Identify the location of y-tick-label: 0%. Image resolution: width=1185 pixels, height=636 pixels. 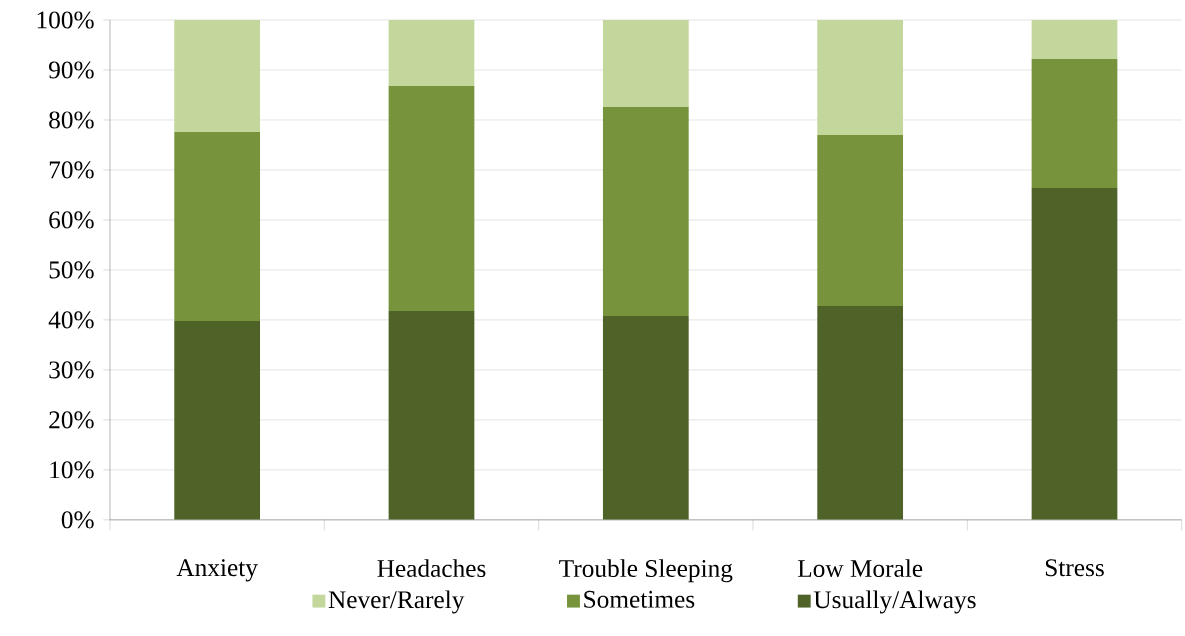
(77, 520).